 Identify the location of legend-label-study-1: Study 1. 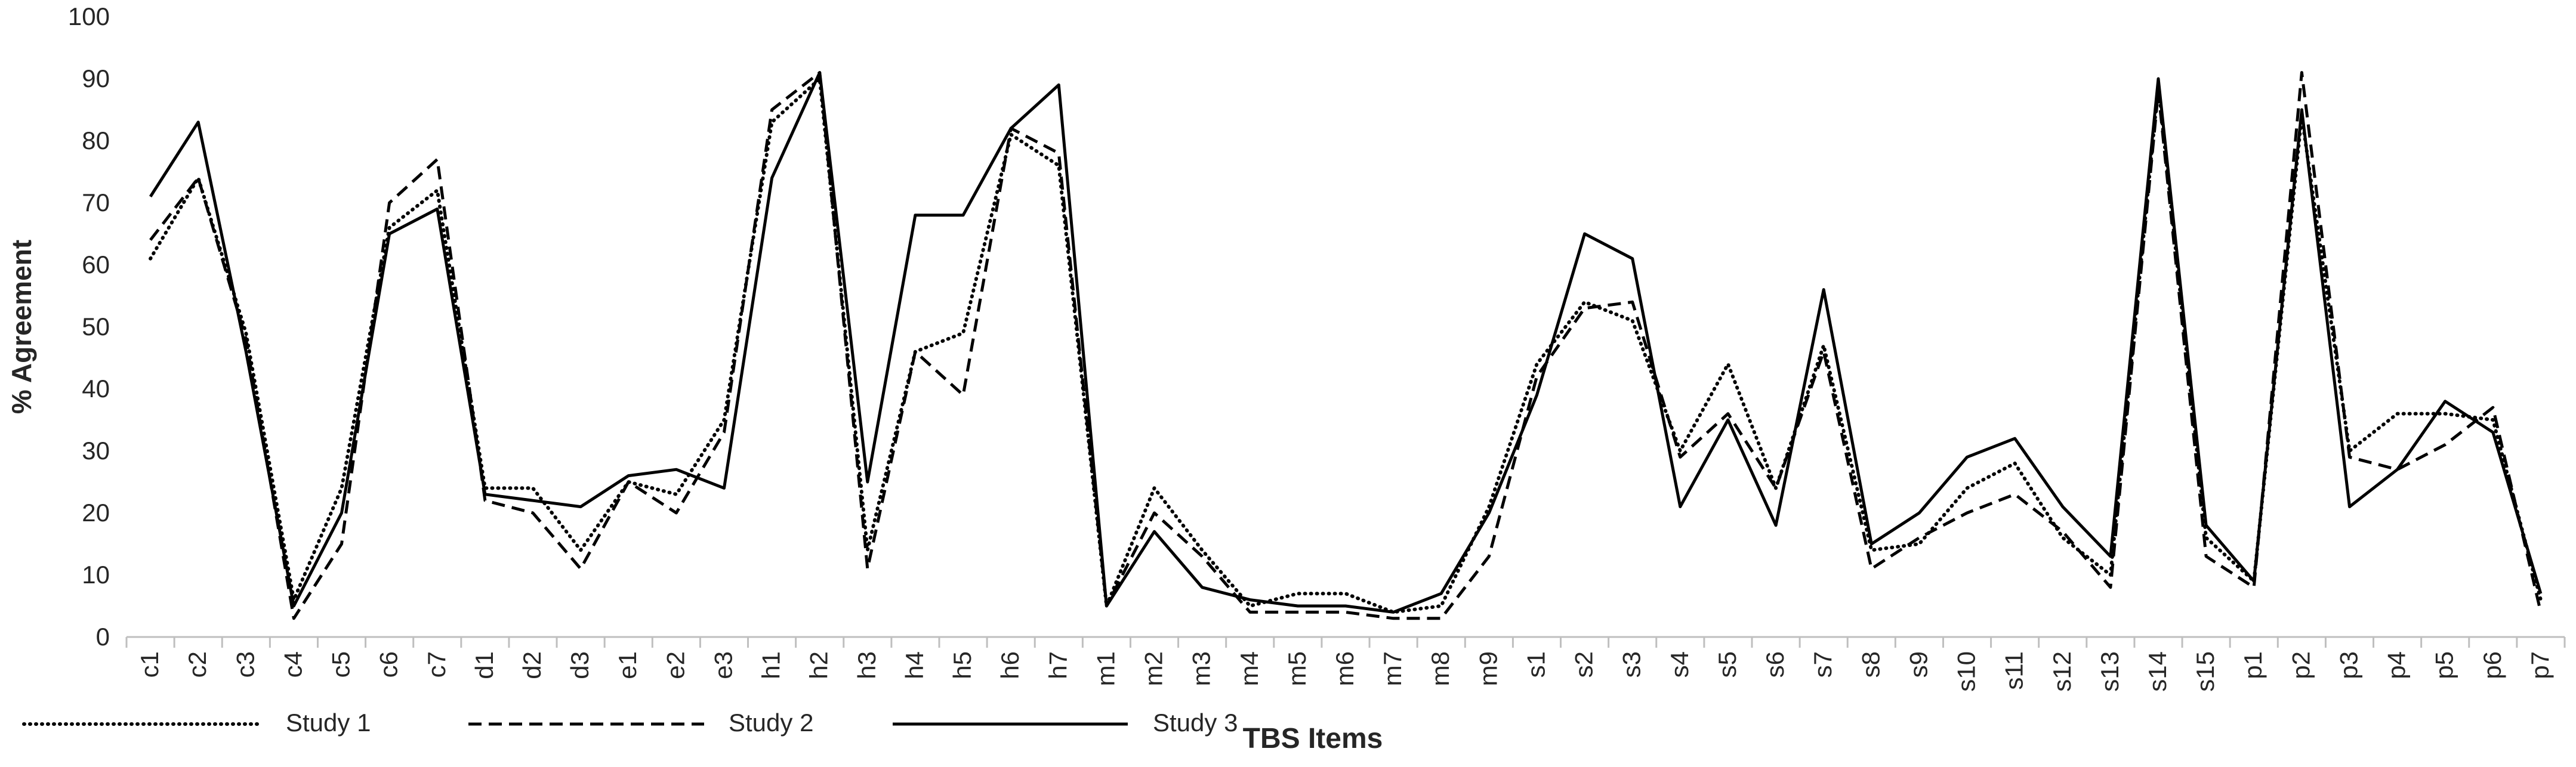
(328, 723).